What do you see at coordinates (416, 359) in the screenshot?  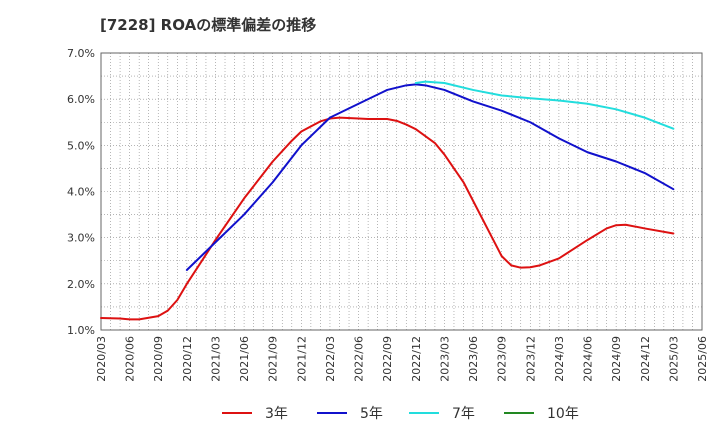 I see `x-tick-label: 2022/12` at bounding box center [416, 359].